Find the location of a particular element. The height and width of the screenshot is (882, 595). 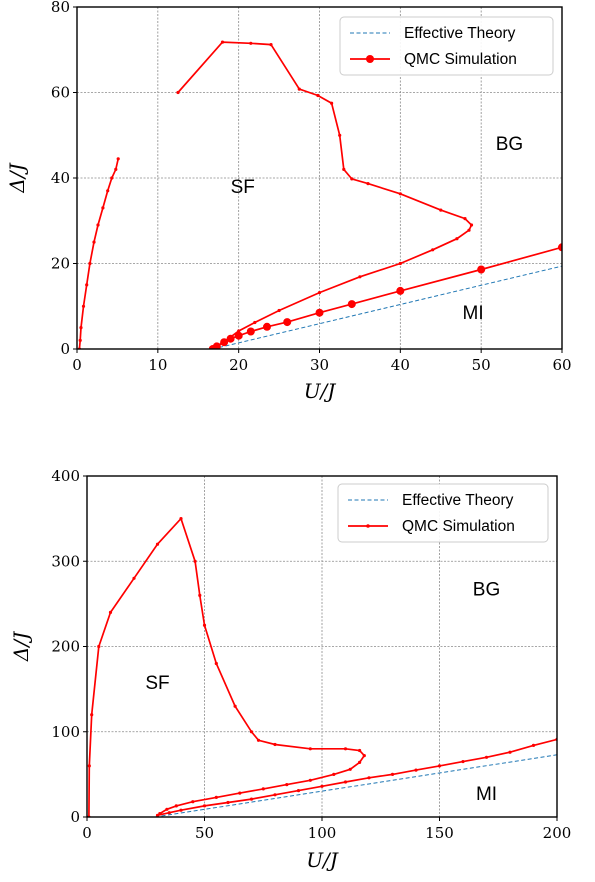

y-tick-label: 300 is located at coordinates (65, 561).